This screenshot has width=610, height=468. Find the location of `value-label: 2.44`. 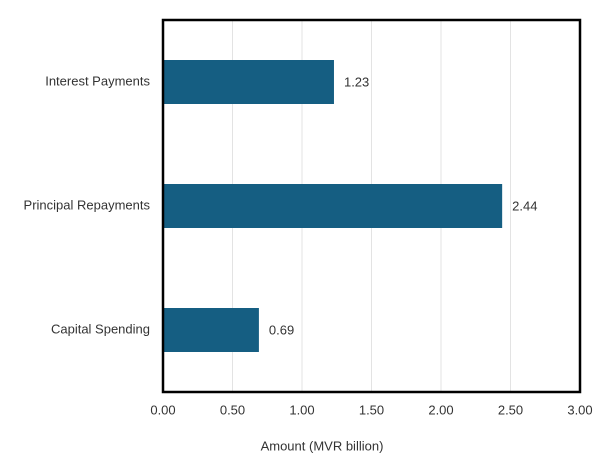

value-label: 2.44 is located at coordinates (524, 205).